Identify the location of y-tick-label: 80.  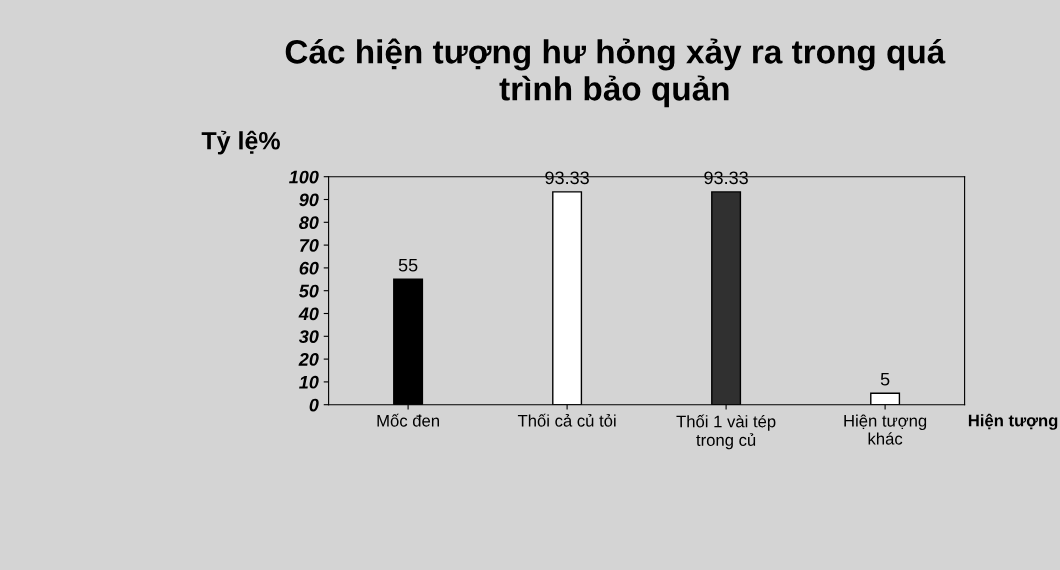
(309, 223).